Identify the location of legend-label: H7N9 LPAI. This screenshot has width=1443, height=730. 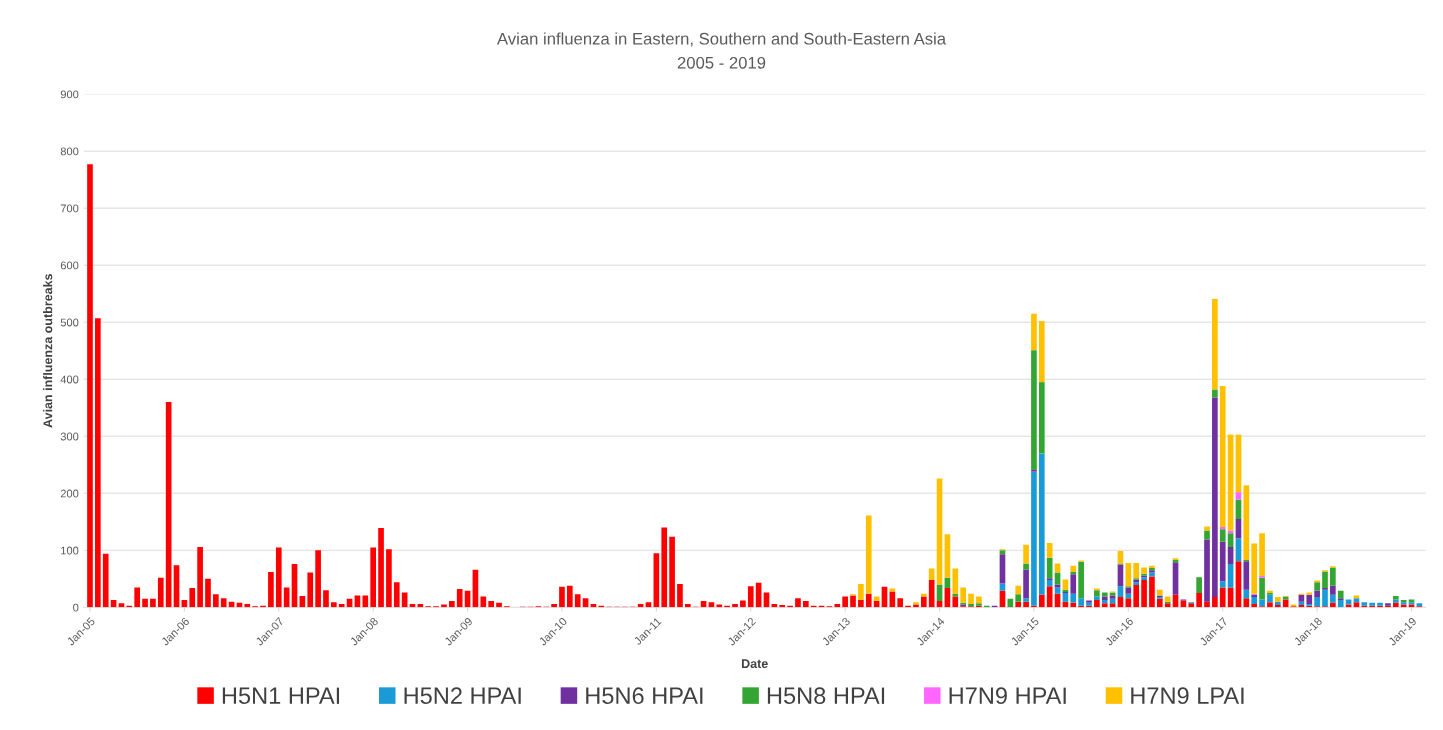
(1187, 696).